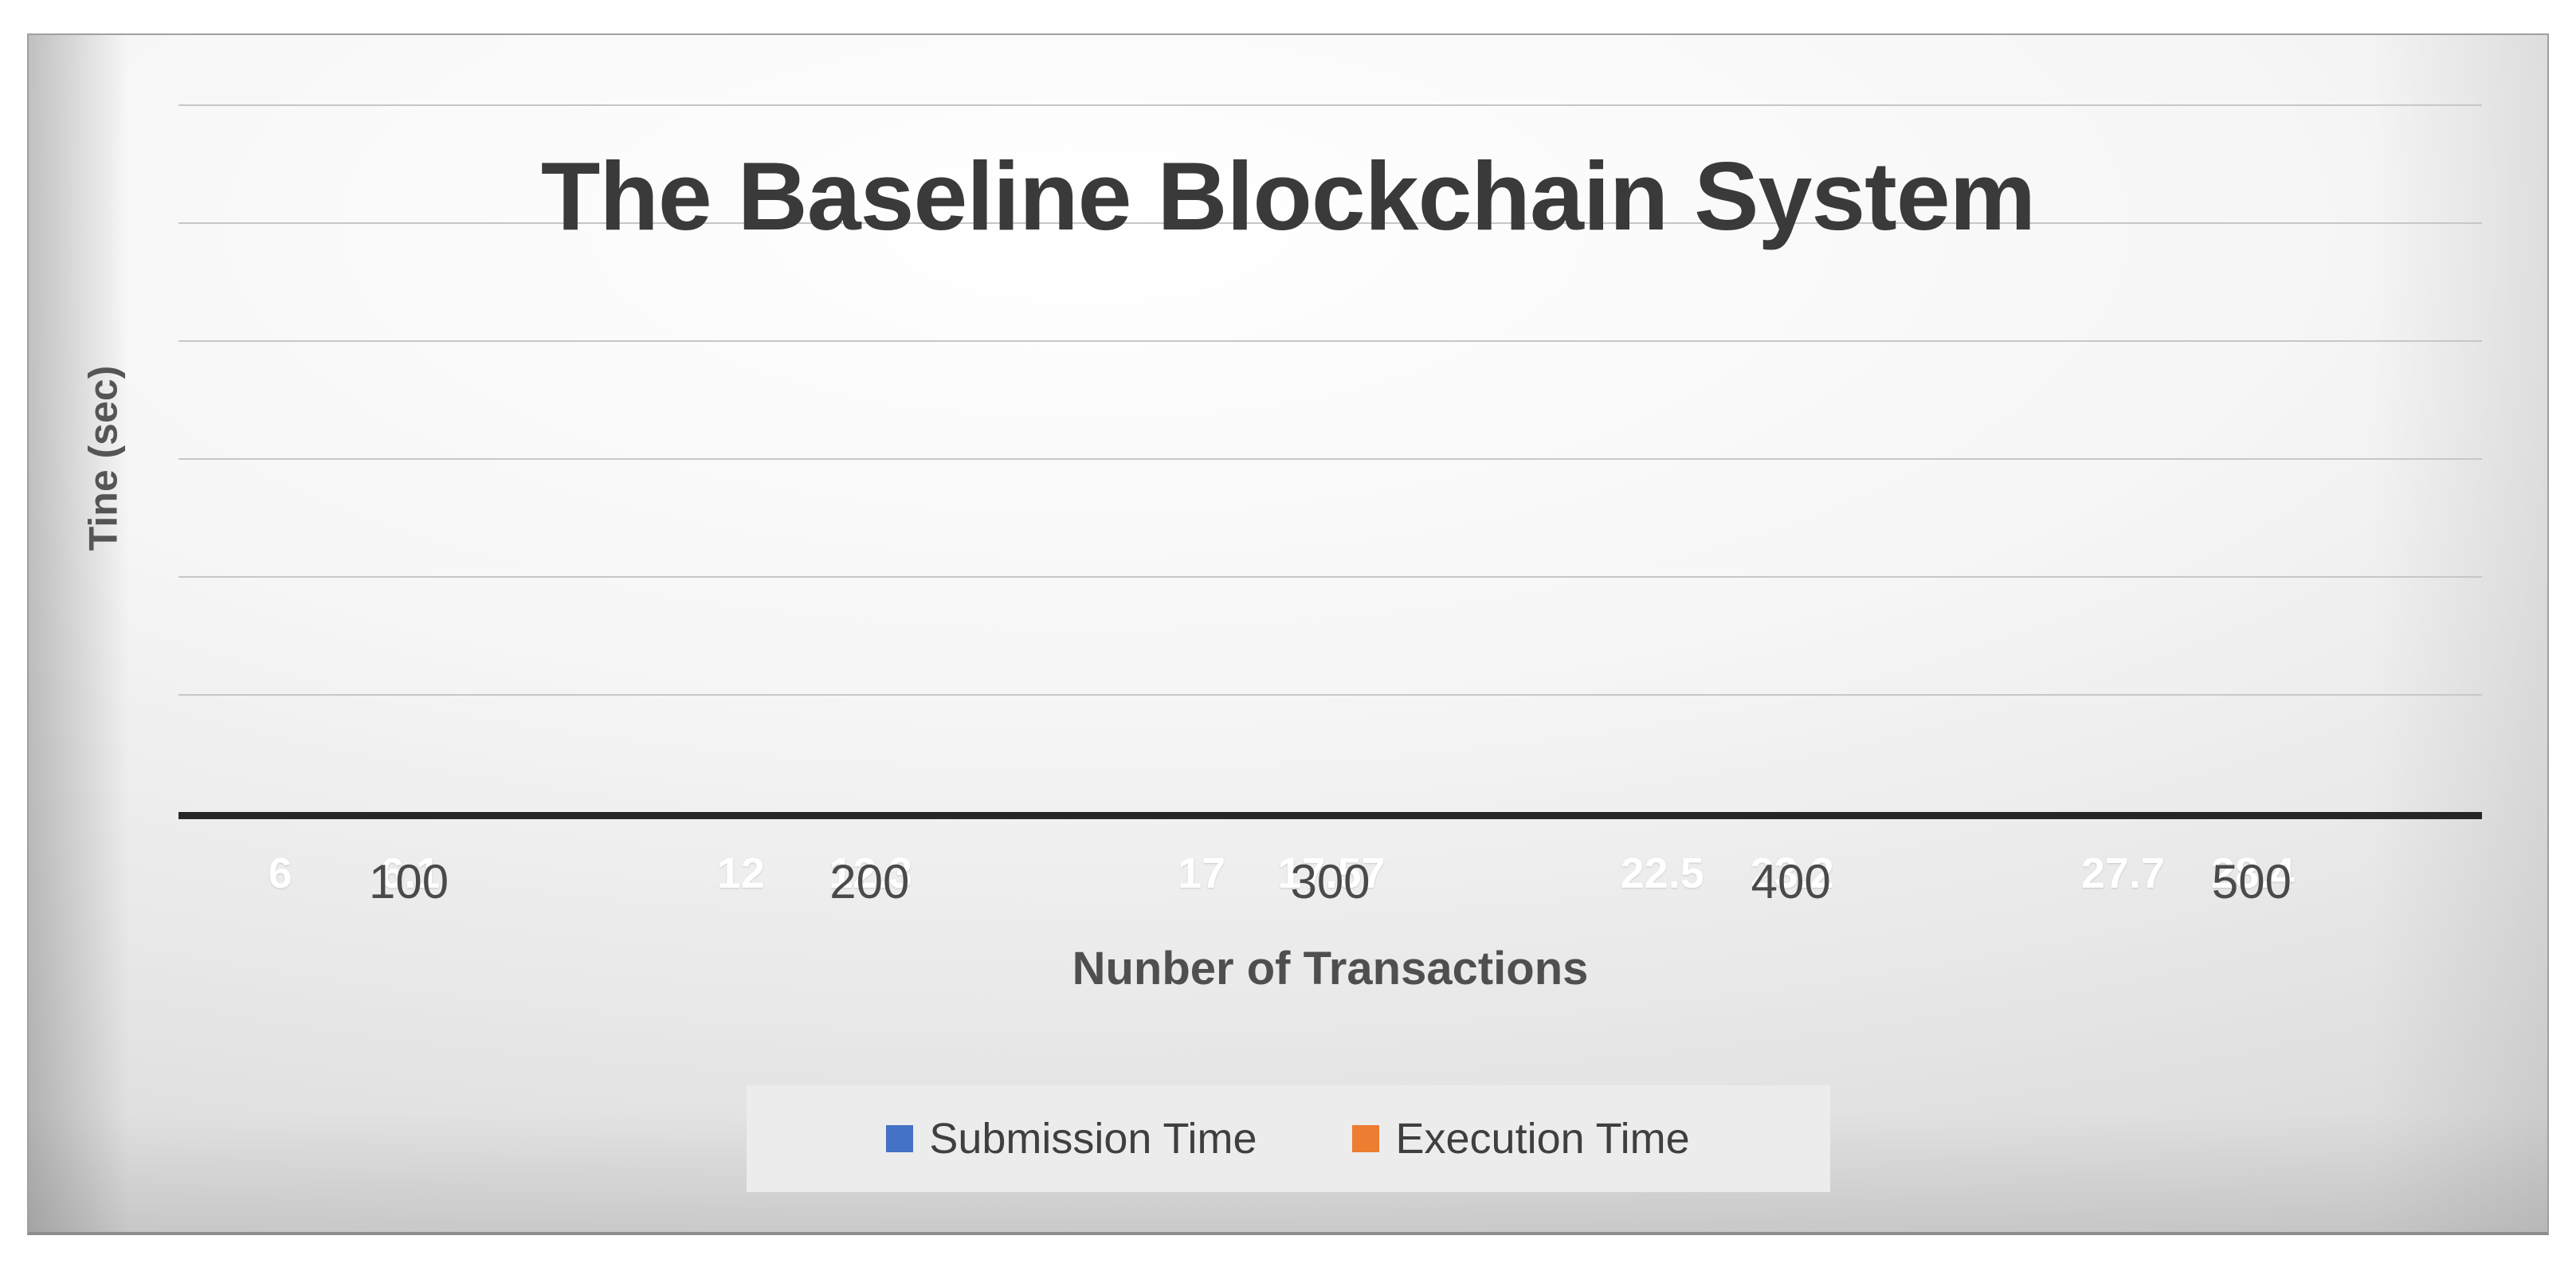  What do you see at coordinates (1662, 873) in the screenshot?
I see `bar-value-label: 22.5` at bounding box center [1662, 873].